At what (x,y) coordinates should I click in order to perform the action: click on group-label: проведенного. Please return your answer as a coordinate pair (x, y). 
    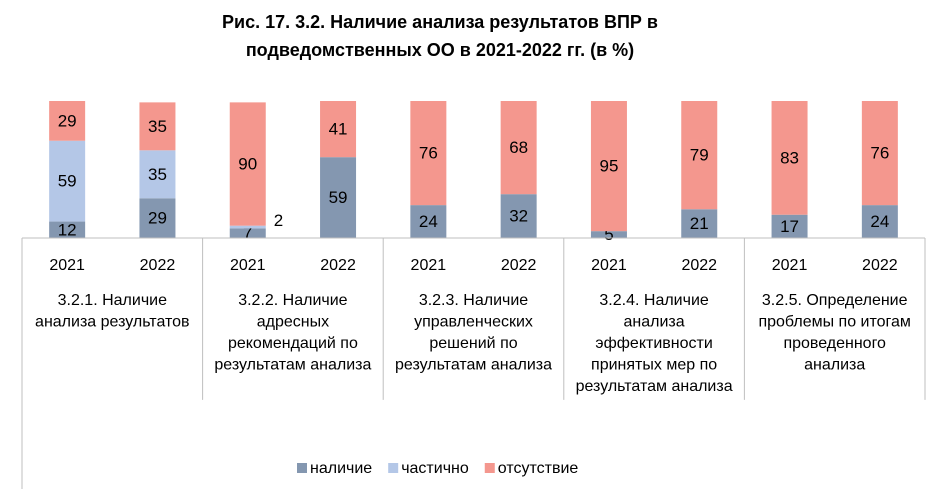
    Looking at the image, I should click on (834, 343).